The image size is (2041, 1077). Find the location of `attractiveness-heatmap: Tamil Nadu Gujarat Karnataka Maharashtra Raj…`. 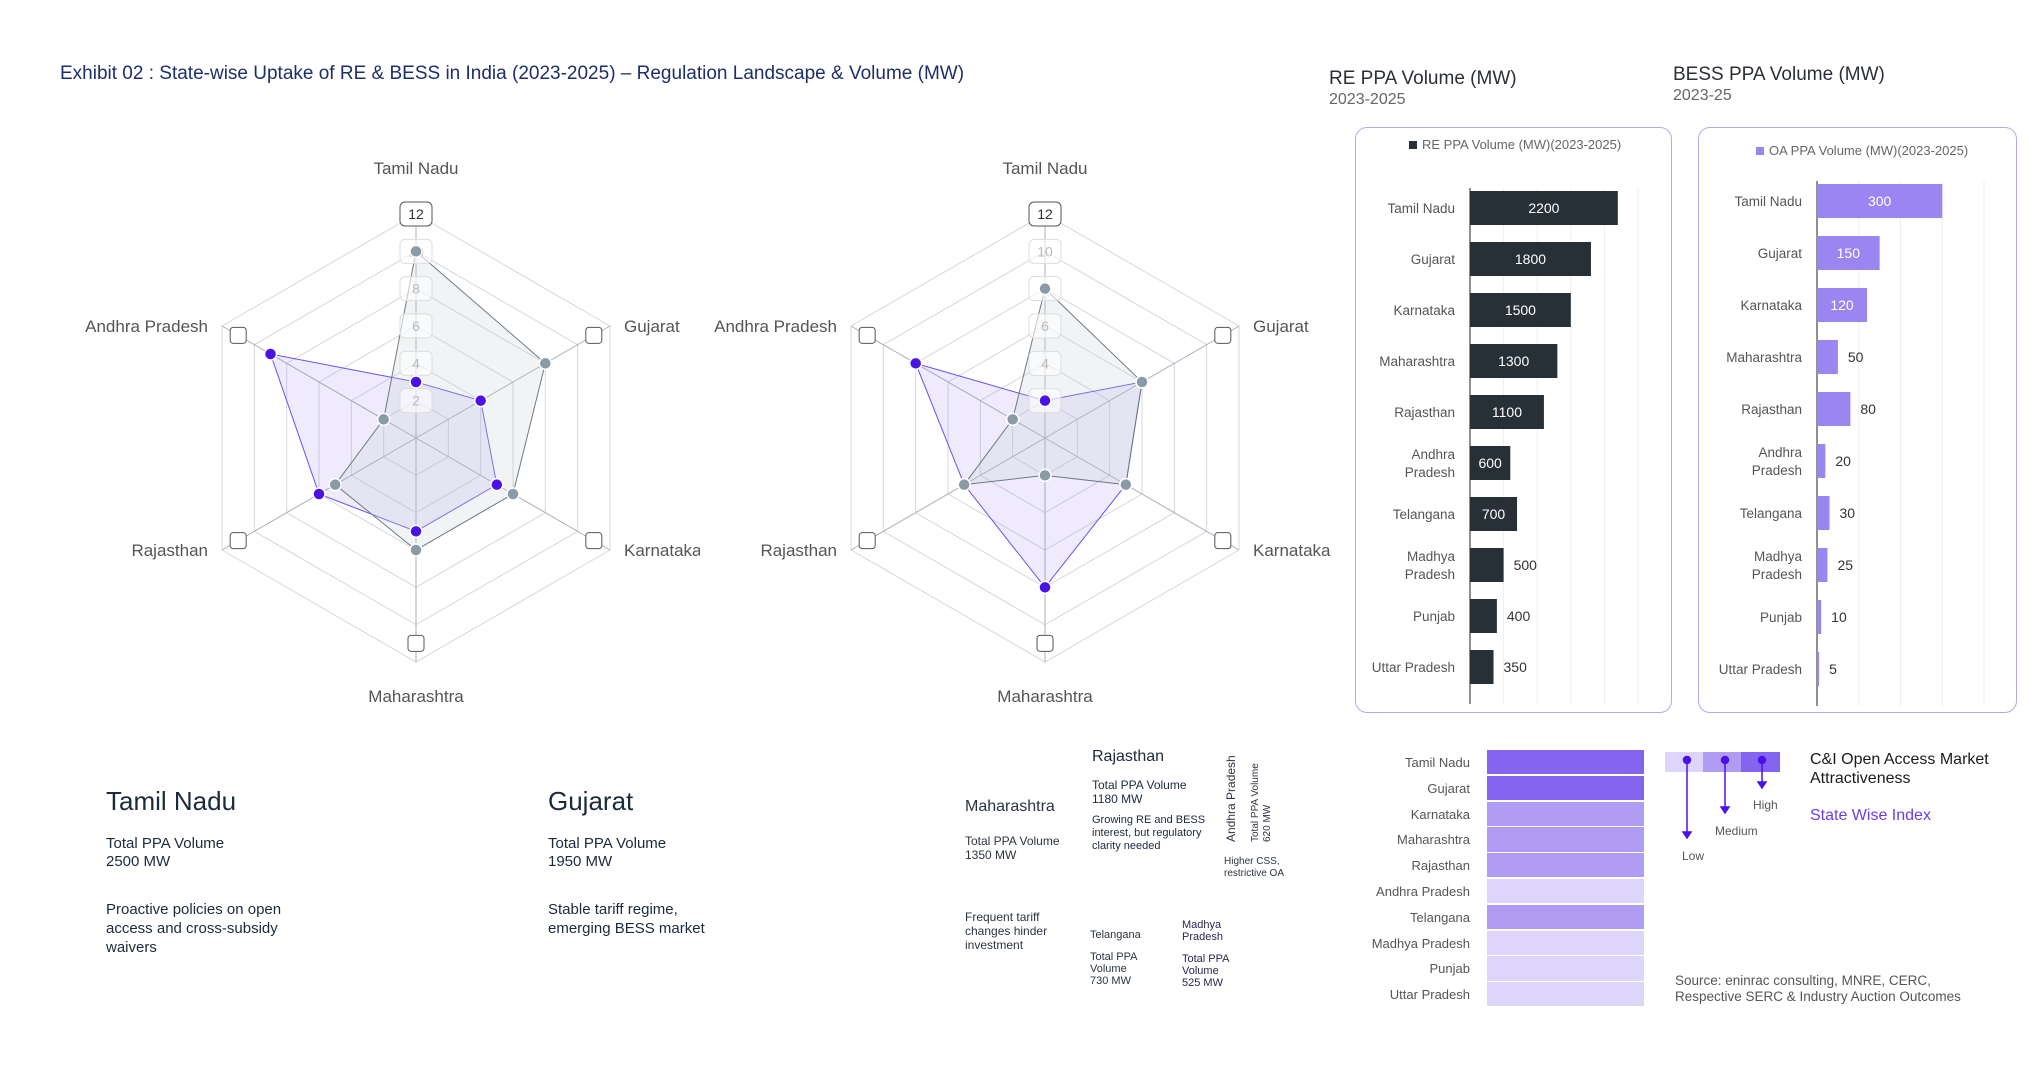

attractiveness-heatmap: Tamil Nadu Gujarat Karnataka Maharashtra Raj… is located at coordinates (1480, 880).